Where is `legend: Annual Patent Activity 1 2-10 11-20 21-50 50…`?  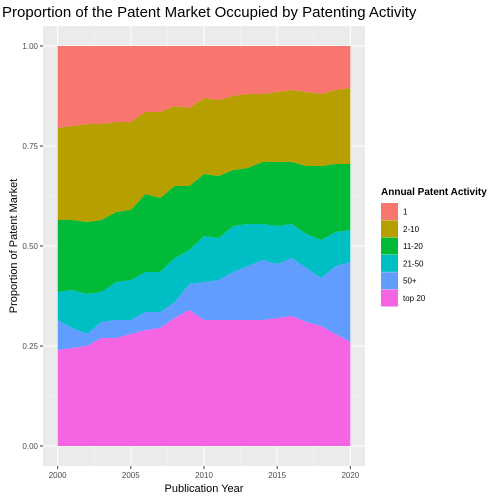 legend: Annual Patent Activity 1 2-10 11-20 21-50 50… is located at coordinates (434, 247).